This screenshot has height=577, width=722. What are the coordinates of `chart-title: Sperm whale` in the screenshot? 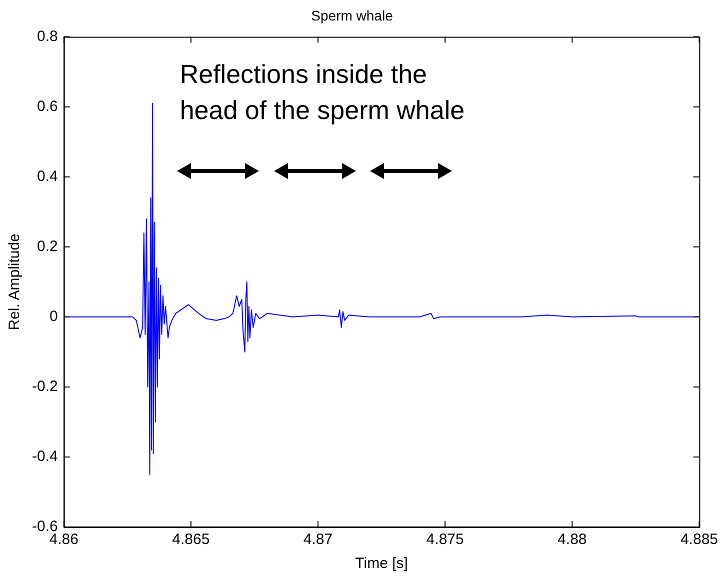 It's located at (352, 15).